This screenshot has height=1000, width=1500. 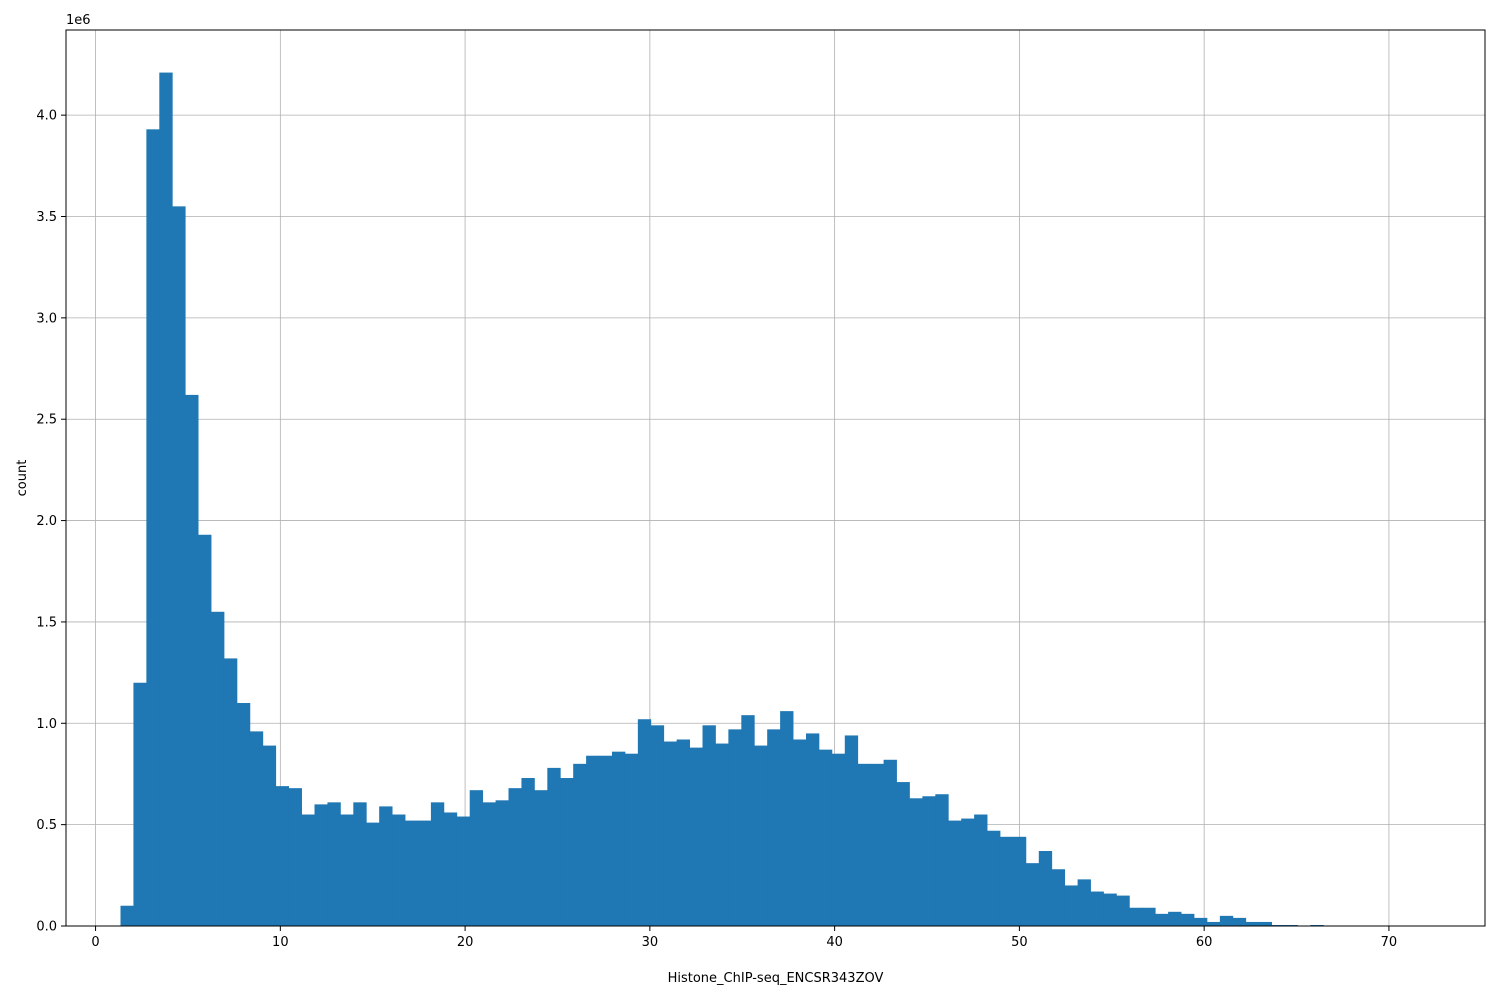 What do you see at coordinates (46, 724) in the screenshot?
I see `y-tick-label: 1.0` at bounding box center [46, 724].